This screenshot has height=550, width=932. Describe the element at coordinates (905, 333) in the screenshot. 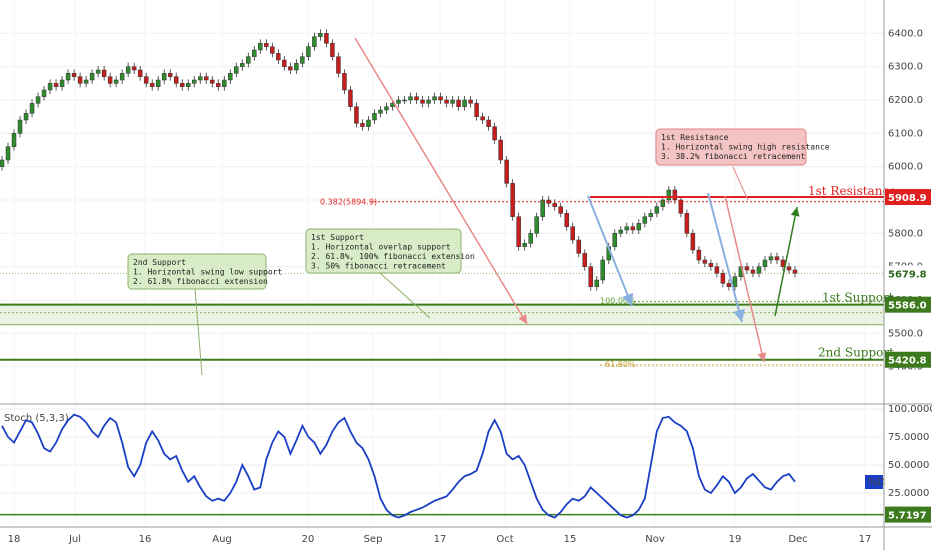

I see `price-tick-label: 5500.0` at that location.